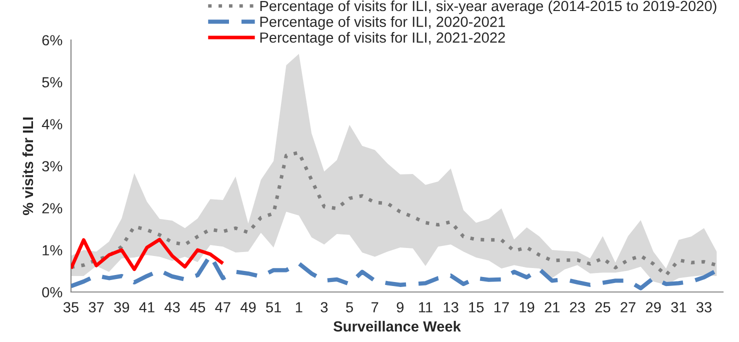 This screenshot has height=342, width=739. What do you see at coordinates (28, 167) in the screenshot?
I see `y-axis-title: % visits for ILI` at bounding box center [28, 167].